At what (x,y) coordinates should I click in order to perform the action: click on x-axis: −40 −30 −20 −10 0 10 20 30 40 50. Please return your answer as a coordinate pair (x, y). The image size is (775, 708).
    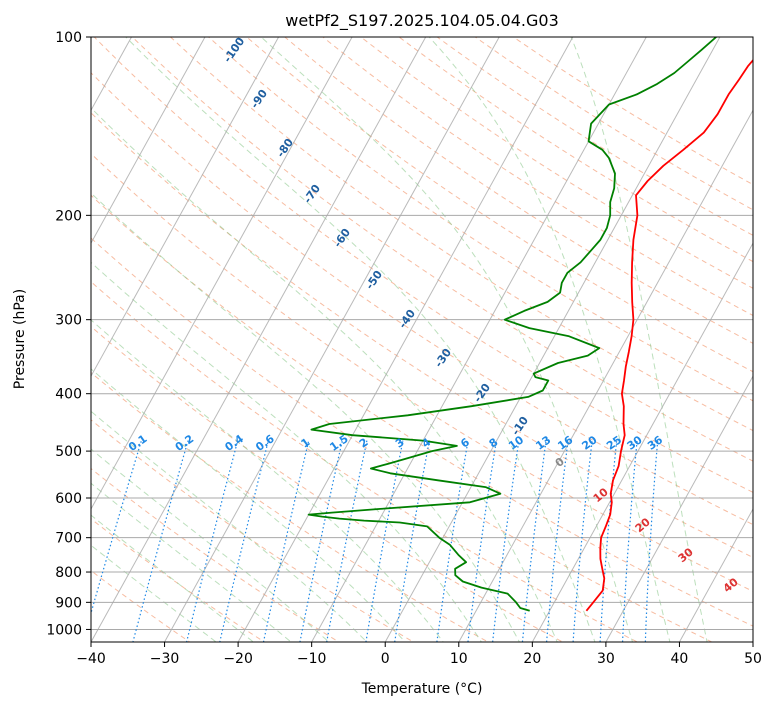
    Looking at the image, I should click on (419, 654).